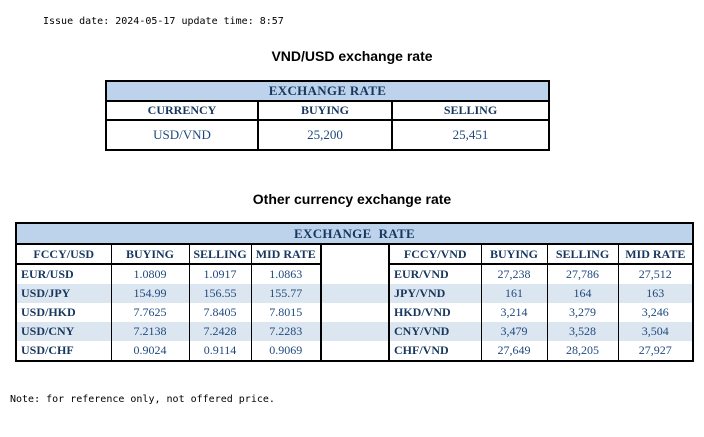 Image resolution: width=704 pixels, height=437 pixels. What do you see at coordinates (220, 293) in the screenshot?
I see `selling-rate-cell: 156.55` at bounding box center [220, 293].